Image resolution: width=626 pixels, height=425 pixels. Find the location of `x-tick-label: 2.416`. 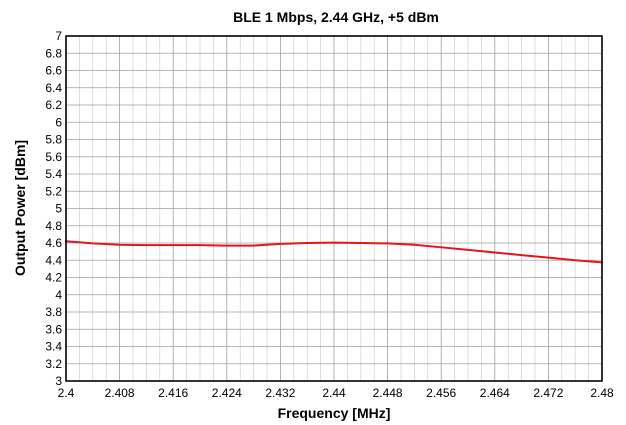

x-tick-label: 2.416 is located at coordinates (173, 393).